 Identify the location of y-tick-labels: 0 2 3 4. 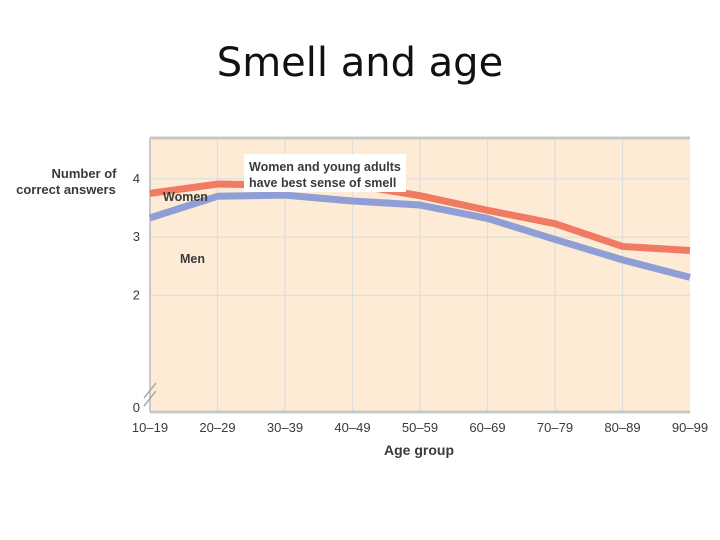
(136, 293).